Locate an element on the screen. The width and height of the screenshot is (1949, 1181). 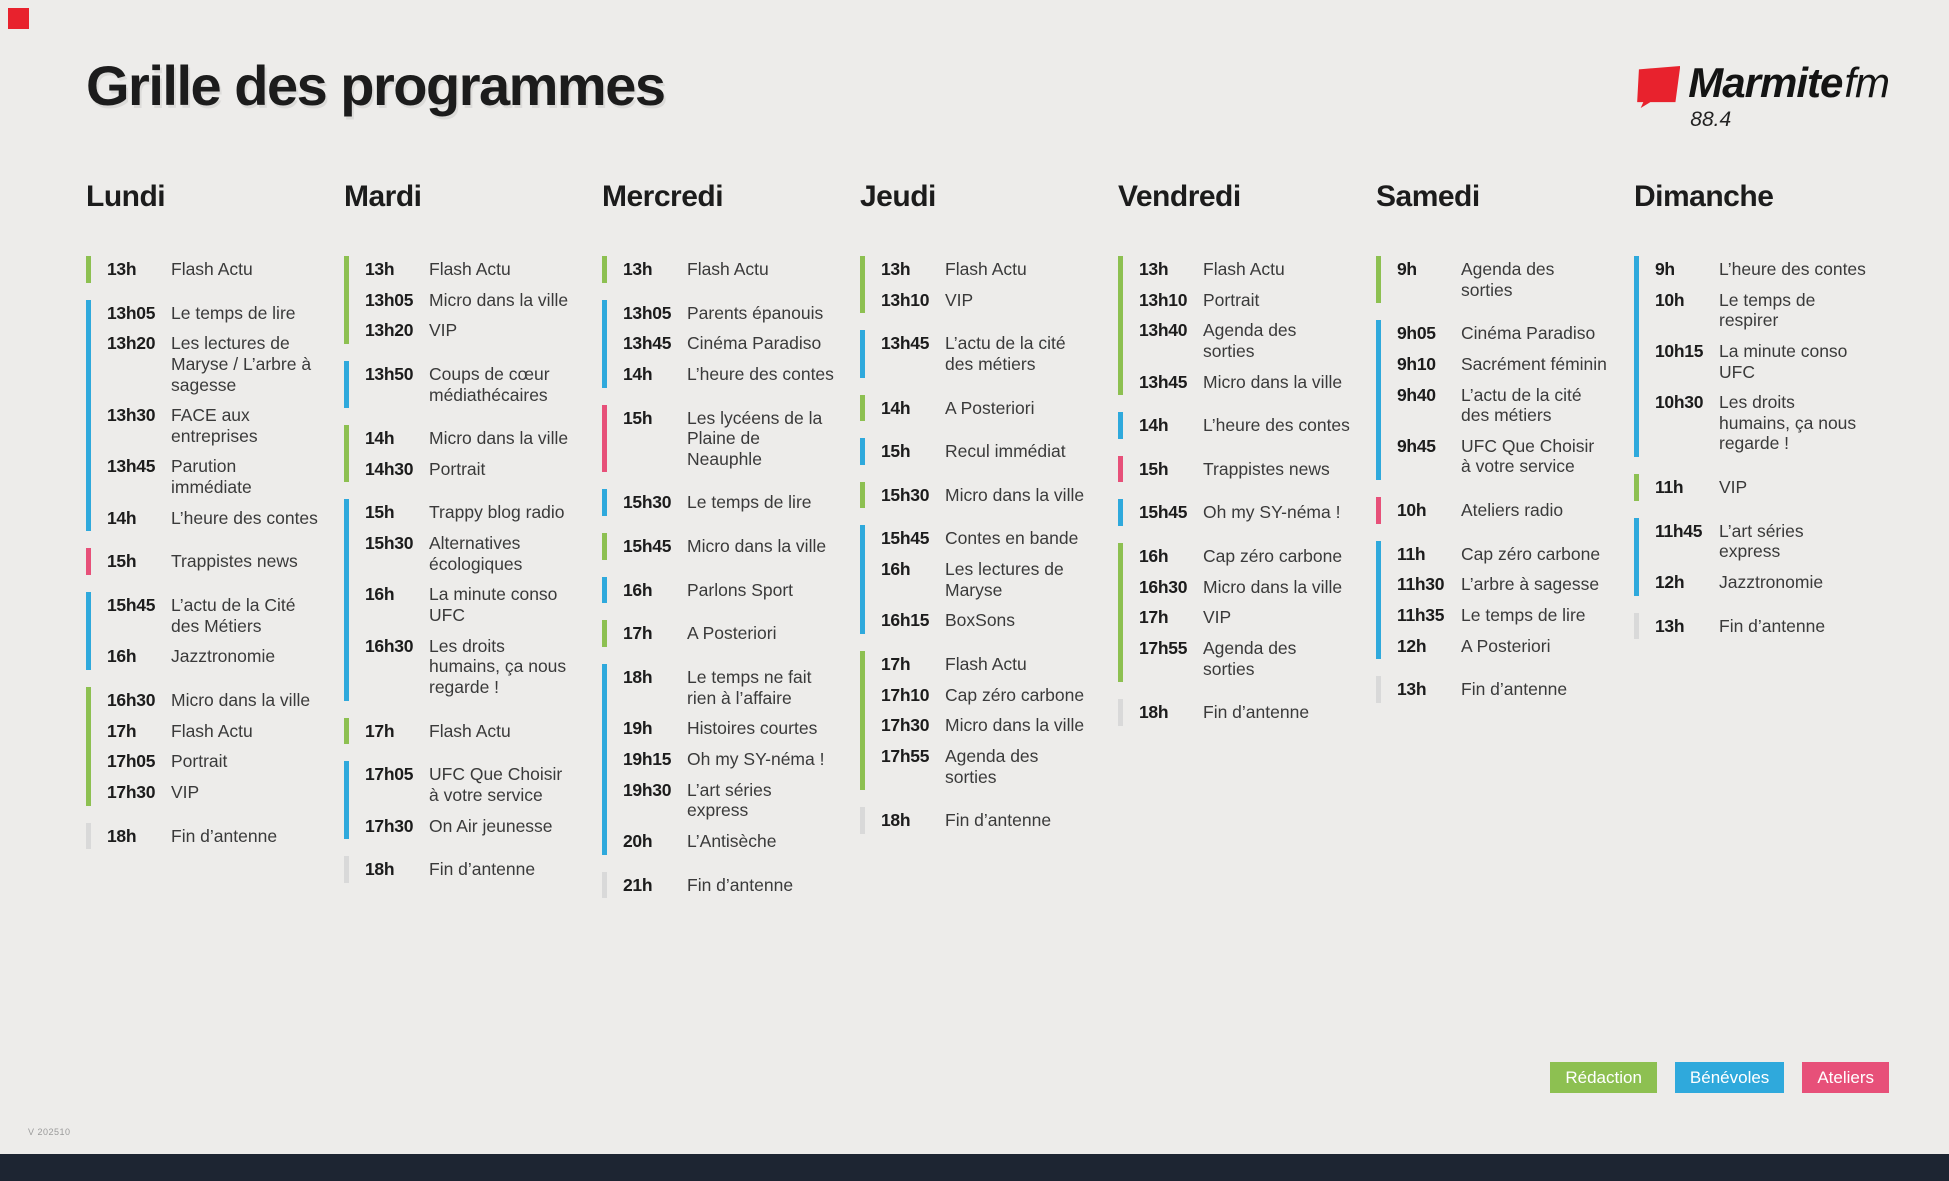
footer-bar is located at coordinates (974, 1167).